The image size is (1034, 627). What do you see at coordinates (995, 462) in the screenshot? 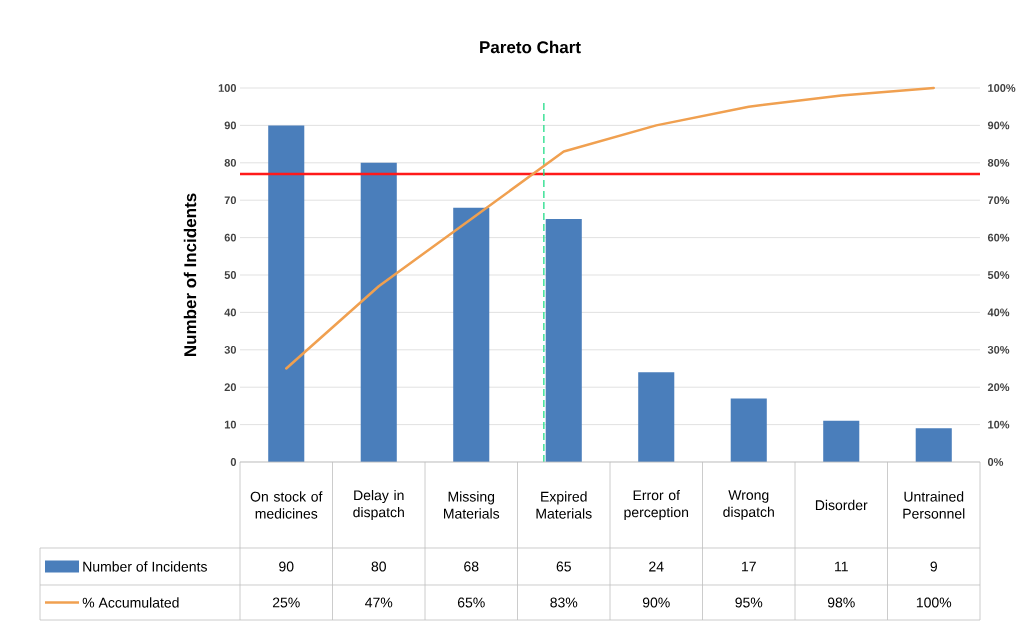
I see `y2-tick-label: 0%` at bounding box center [995, 462].